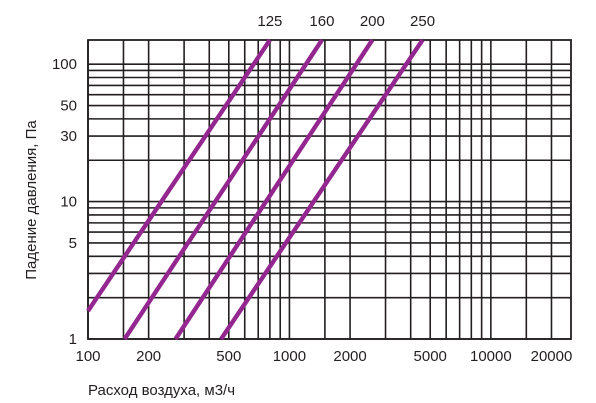 This screenshot has width=596, height=403. Describe the element at coordinates (87, 356) in the screenshot. I see `x-tick-label: 100` at that location.